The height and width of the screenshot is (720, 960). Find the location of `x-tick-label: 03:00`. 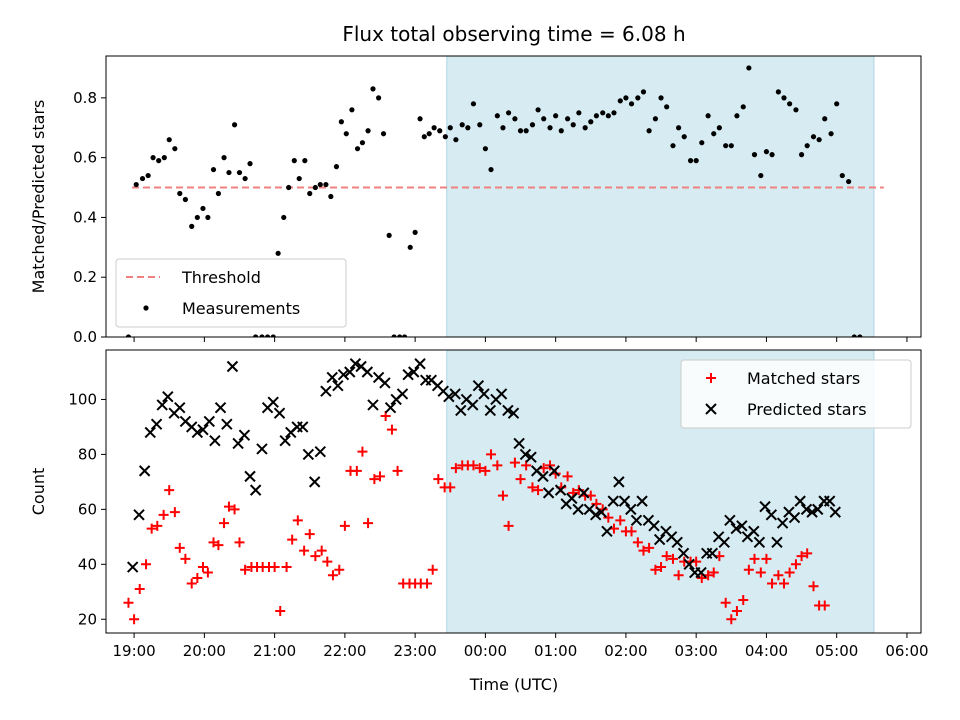

x-tick-label: 03:00 is located at coordinates (696, 651).